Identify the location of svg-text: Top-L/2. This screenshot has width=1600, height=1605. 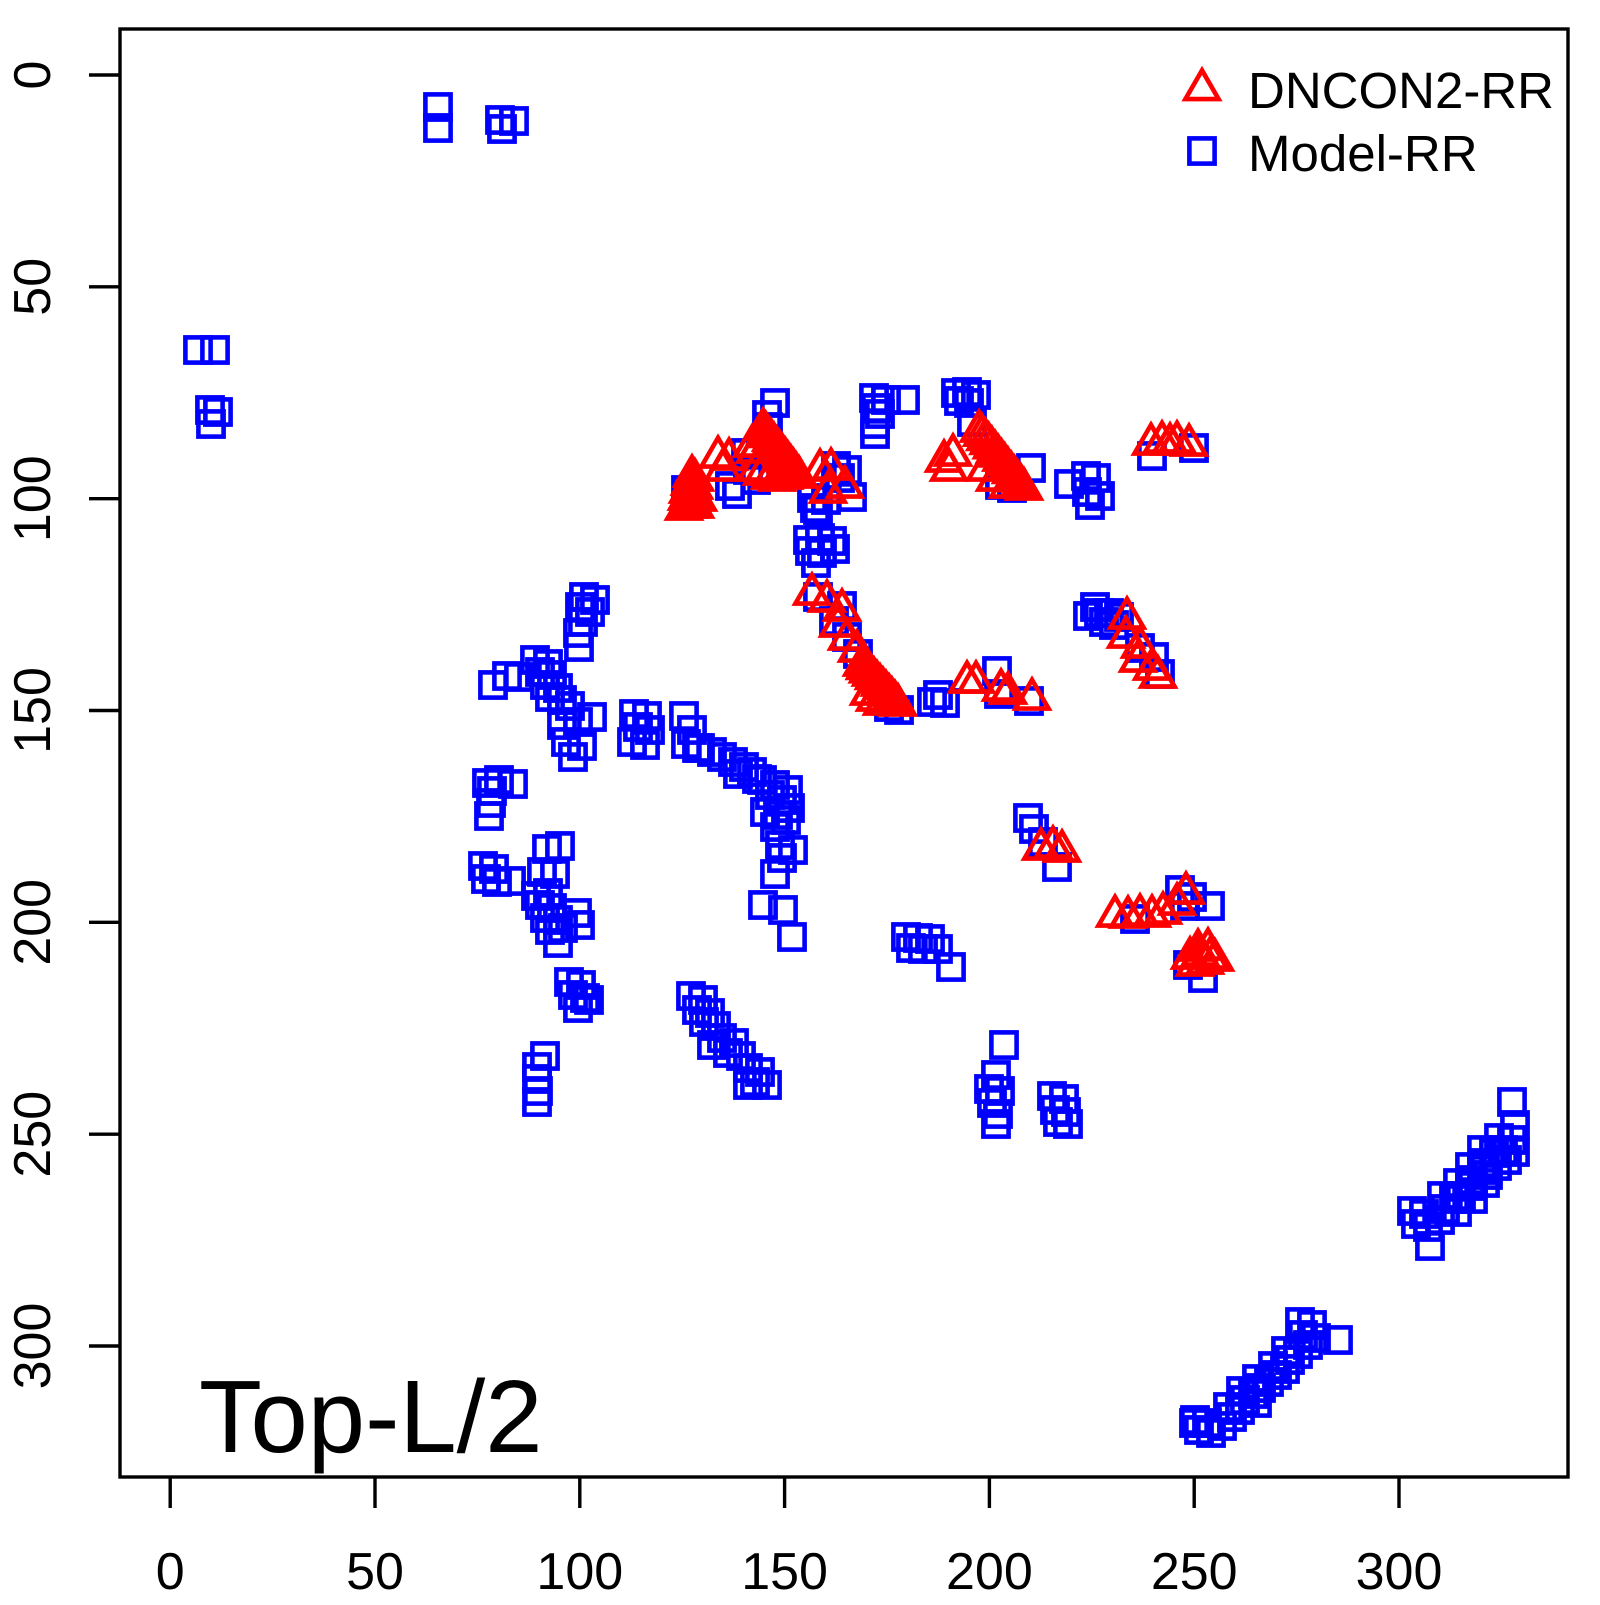
(371, 1416).